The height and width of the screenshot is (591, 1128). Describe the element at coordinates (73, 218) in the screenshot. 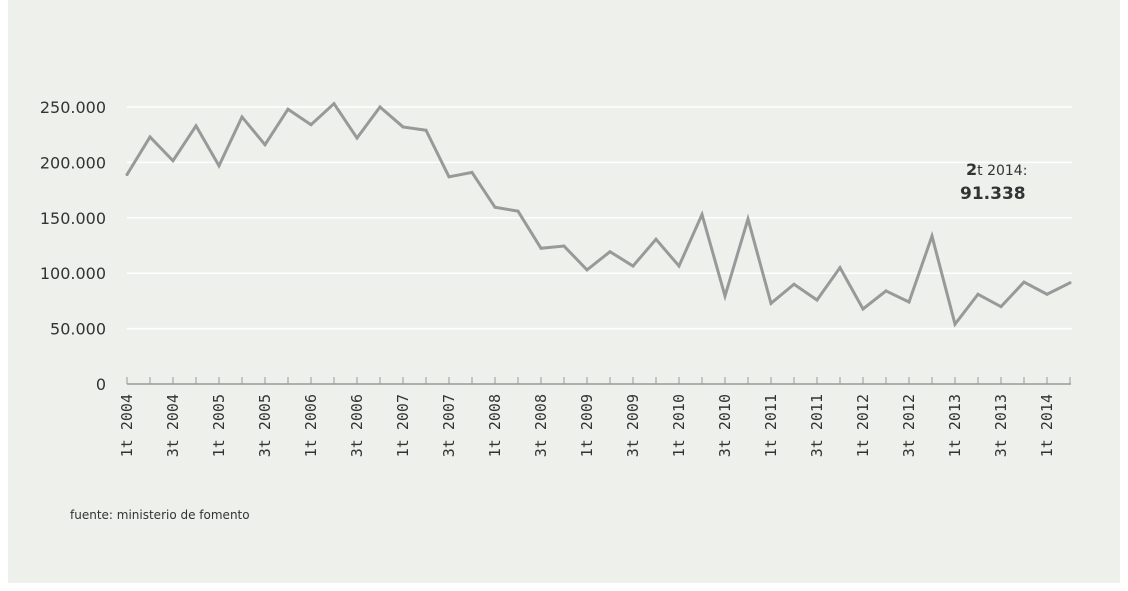

I see `y-tick-label: 150.000` at that location.